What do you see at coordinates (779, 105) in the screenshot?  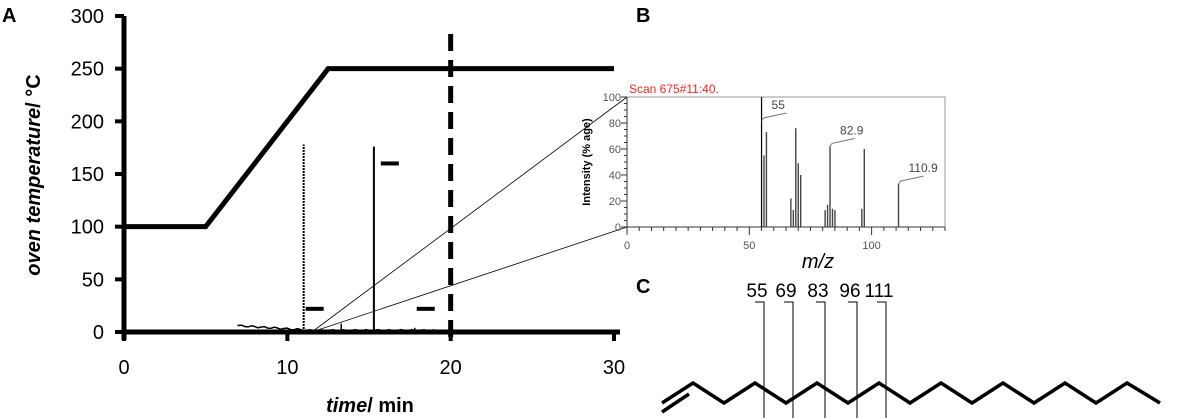 I see `peak-label: 55` at bounding box center [779, 105].